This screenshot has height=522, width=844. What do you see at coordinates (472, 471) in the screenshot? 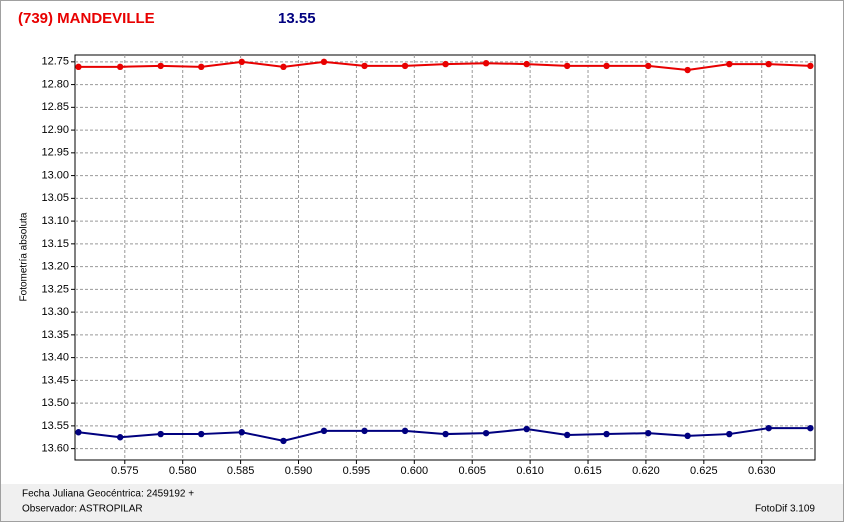
I see `x-tick-label: 0.605` at bounding box center [472, 471].